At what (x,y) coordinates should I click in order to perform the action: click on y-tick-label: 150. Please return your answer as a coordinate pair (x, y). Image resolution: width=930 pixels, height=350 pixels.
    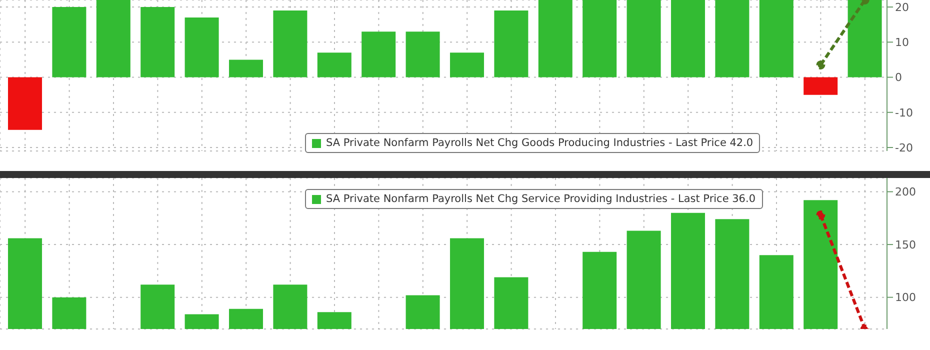
    Looking at the image, I should click on (905, 245).